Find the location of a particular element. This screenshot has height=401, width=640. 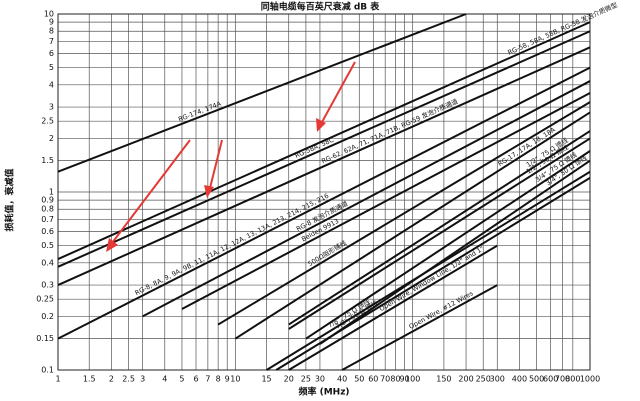

x-tick-label: 6 is located at coordinates (195, 379).